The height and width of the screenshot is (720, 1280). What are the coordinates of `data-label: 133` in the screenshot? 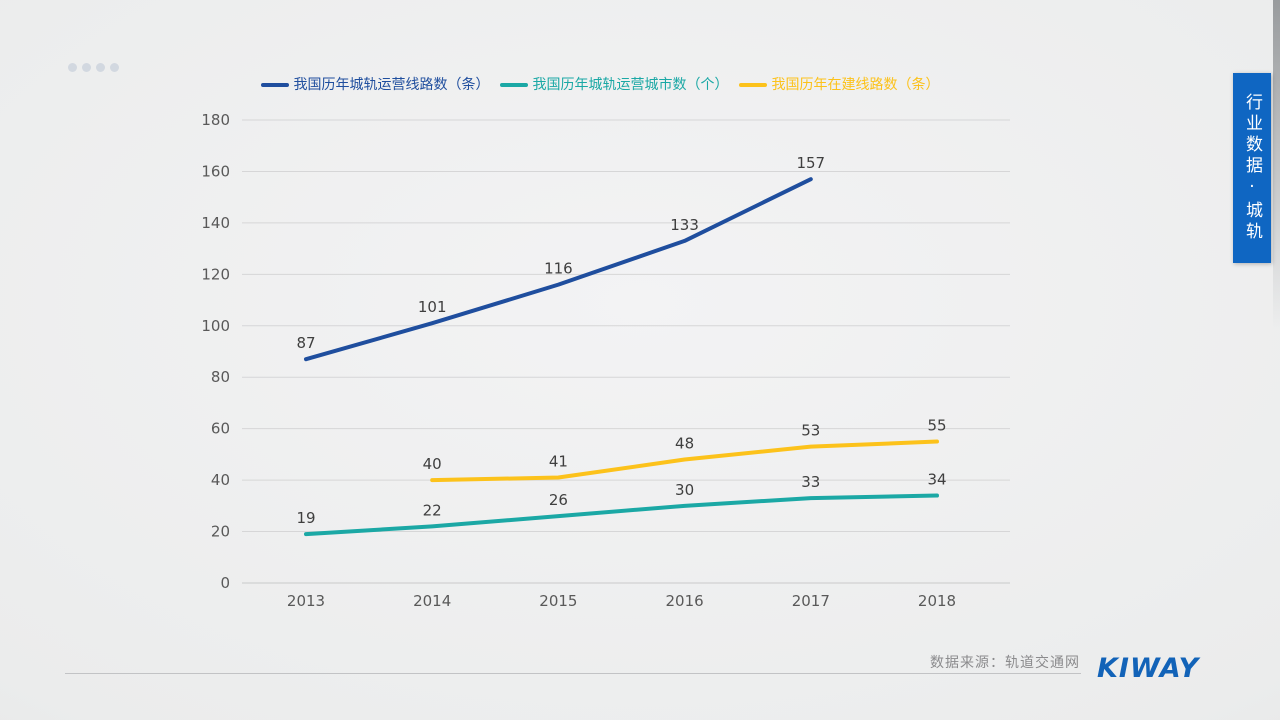 It's located at (684, 225).